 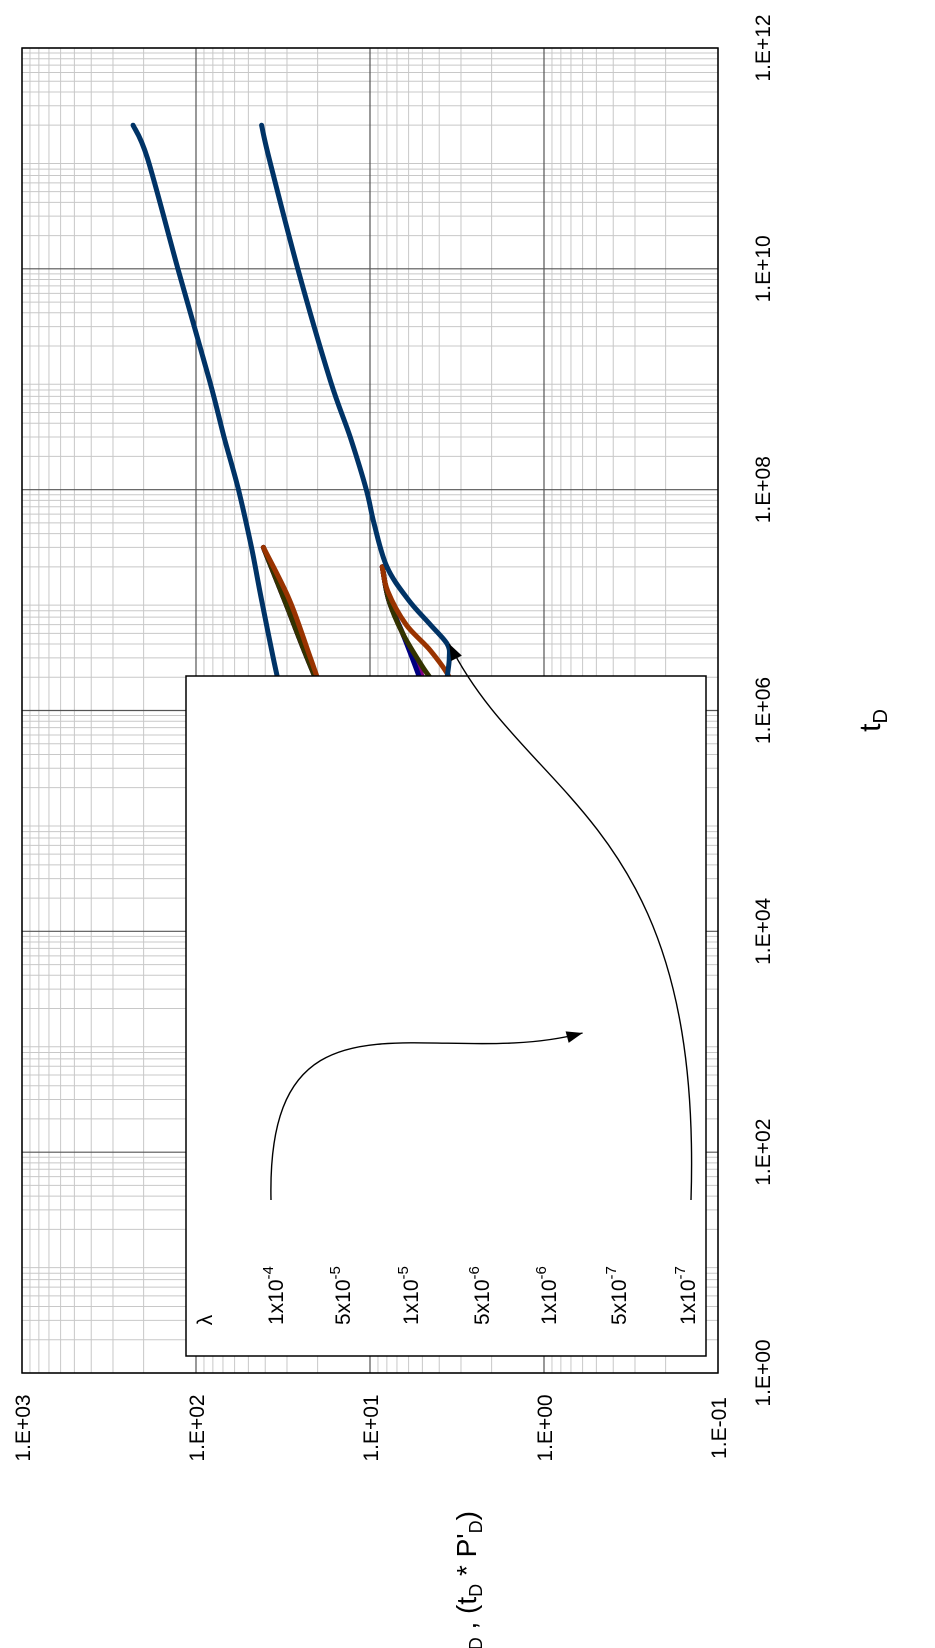 I want to click on x-axis-label-t: t, so click(x=870, y=727).